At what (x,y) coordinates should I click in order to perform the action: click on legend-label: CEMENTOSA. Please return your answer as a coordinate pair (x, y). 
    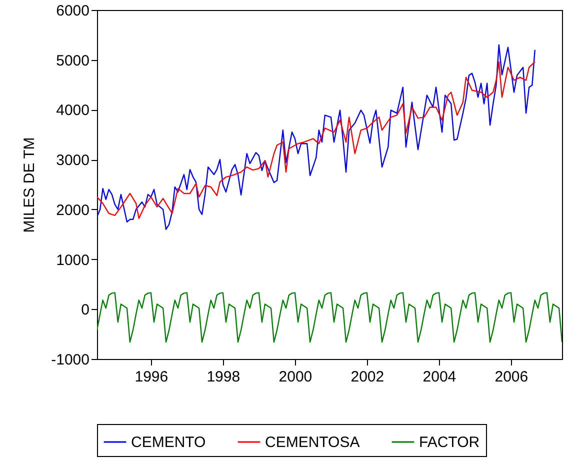
    Looking at the image, I should click on (312, 442).